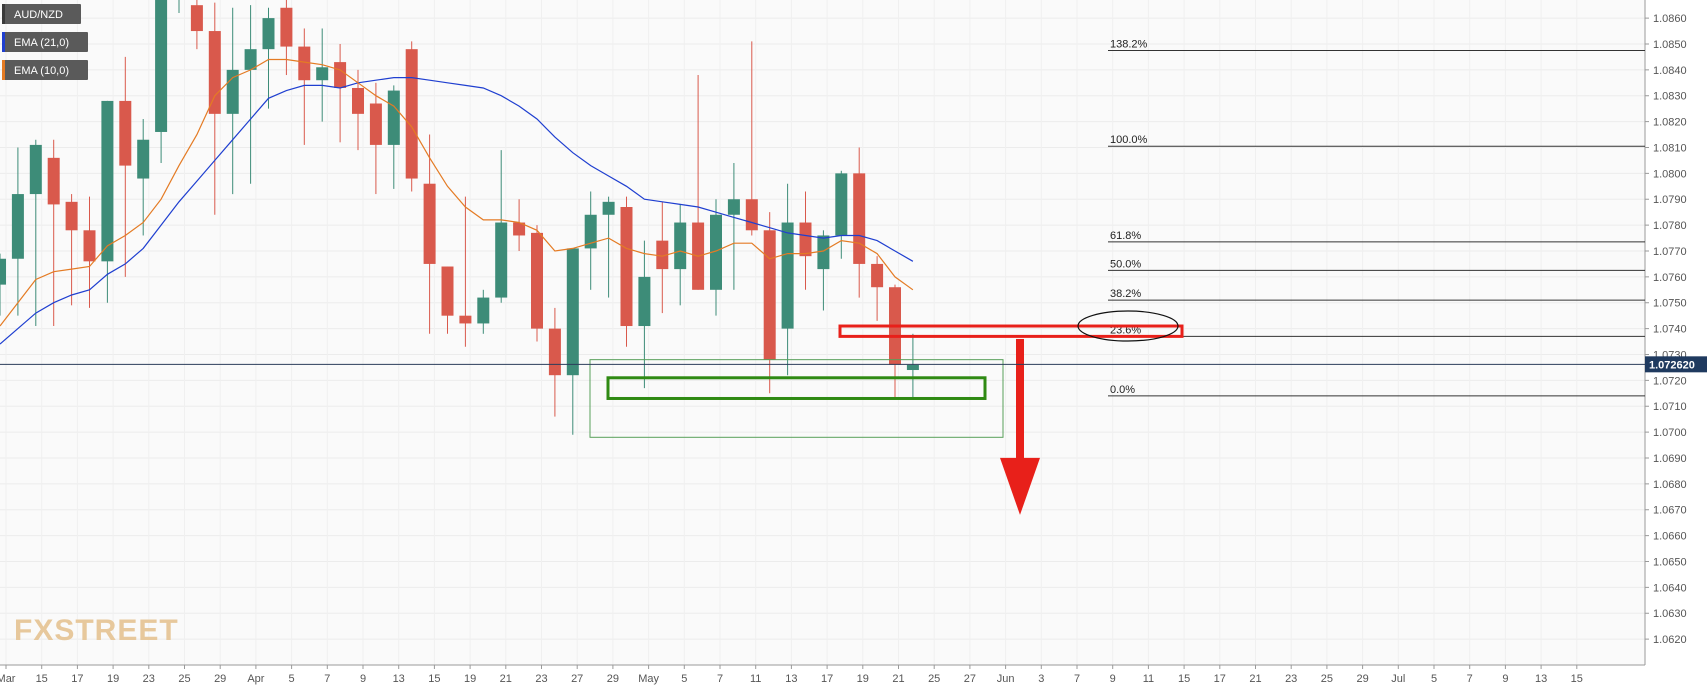 The height and width of the screenshot is (687, 1707). Describe the element at coordinates (1006, 679) in the screenshot. I see `x-tick-label: Jun` at that location.